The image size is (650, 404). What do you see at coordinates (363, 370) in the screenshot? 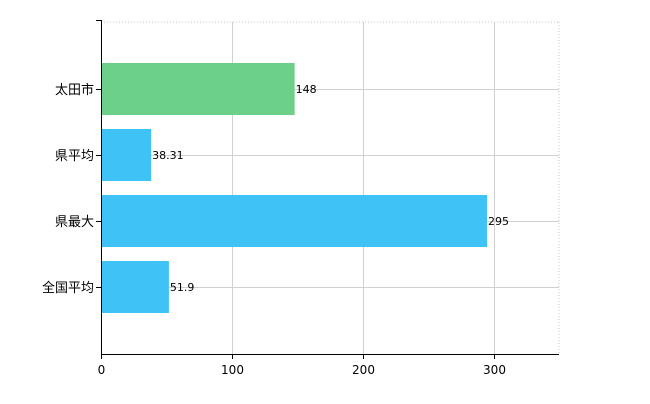
I see `x-tick-label: 200` at bounding box center [363, 370].